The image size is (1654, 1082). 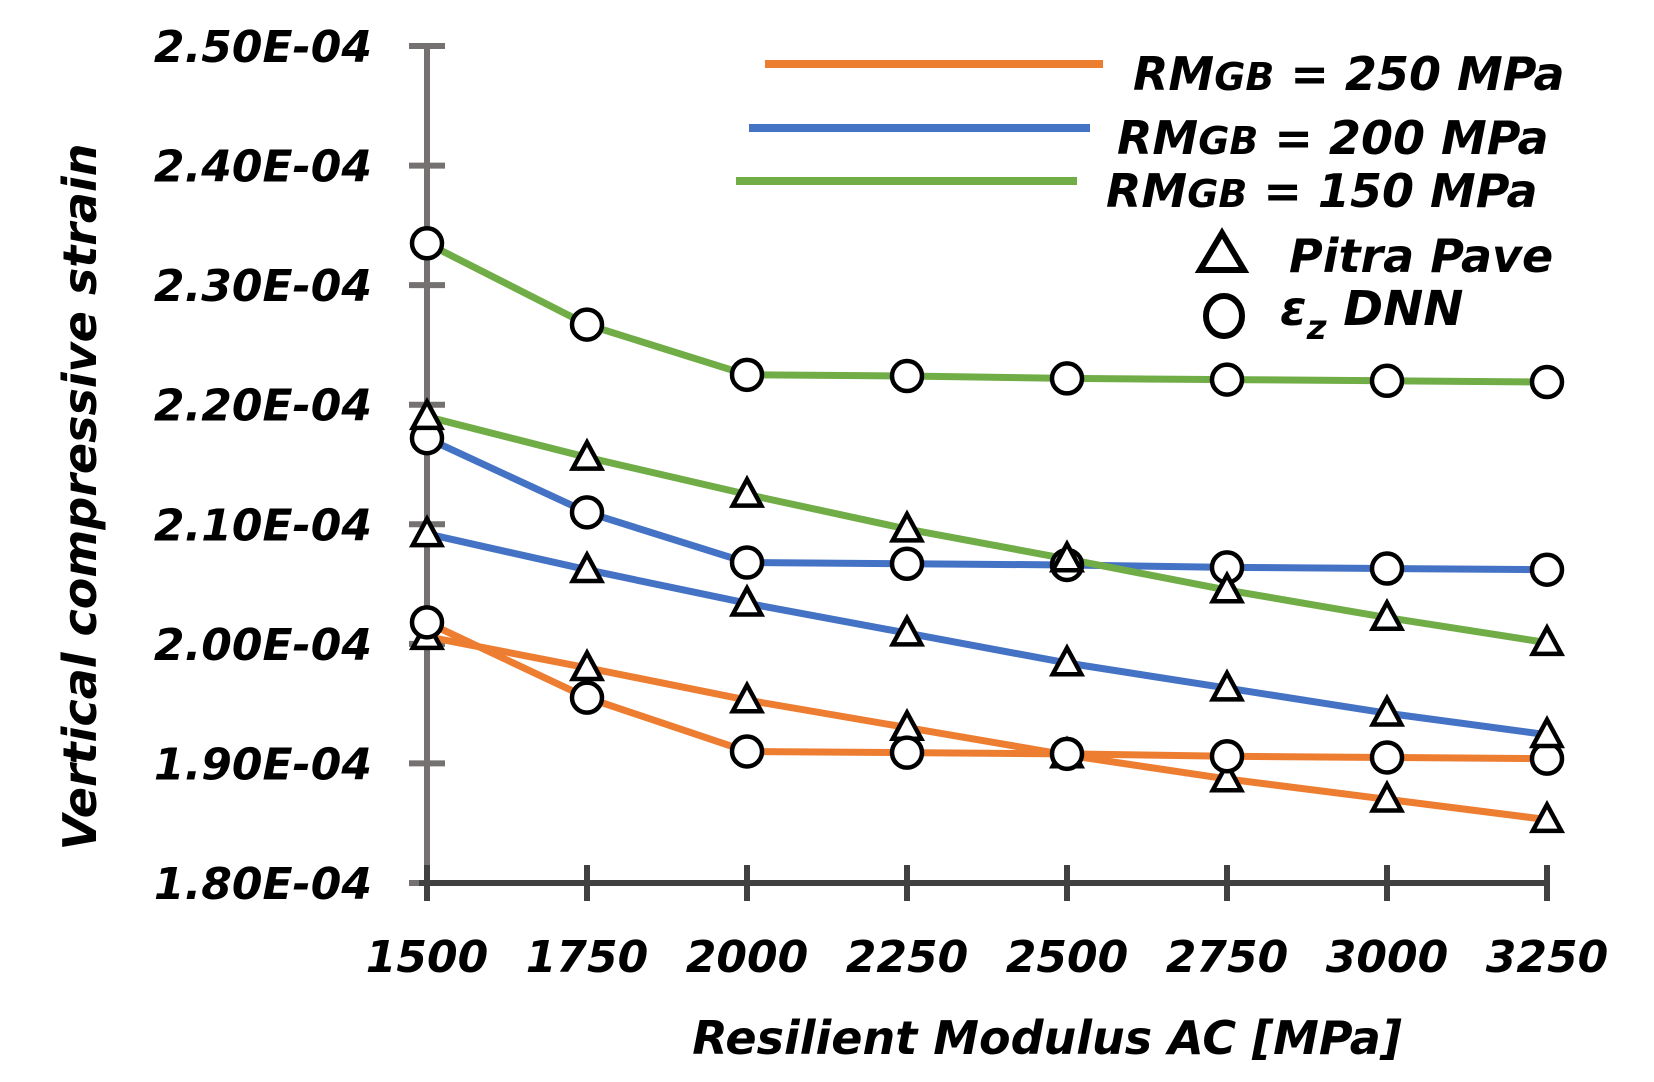 What do you see at coordinates (263, 525) in the screenshot?
I see `y-tick-label: 2.10E-04` at bounding box center [263, 525].